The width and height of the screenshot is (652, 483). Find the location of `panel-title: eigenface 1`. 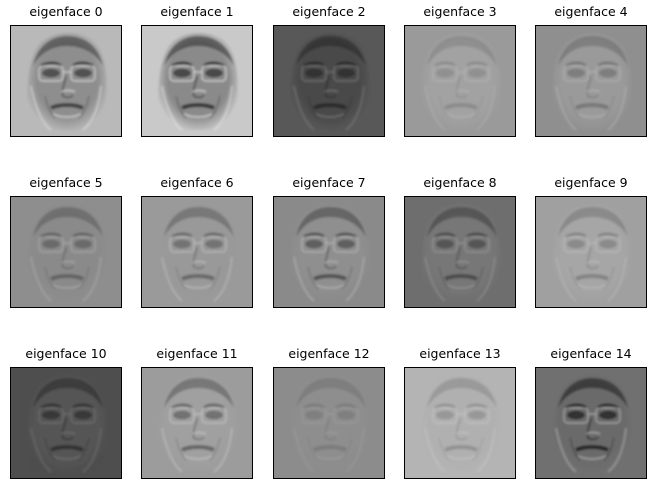

panel-title: eigenface 1 is located at coordinates (197, 11).